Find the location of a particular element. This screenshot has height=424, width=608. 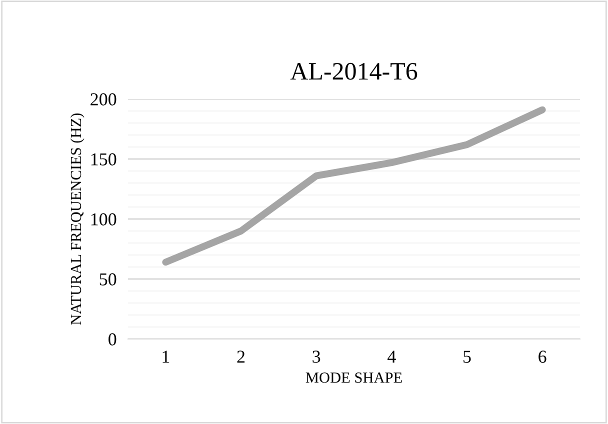

x-tick-label: 4 is located at coordinates (392, 356).